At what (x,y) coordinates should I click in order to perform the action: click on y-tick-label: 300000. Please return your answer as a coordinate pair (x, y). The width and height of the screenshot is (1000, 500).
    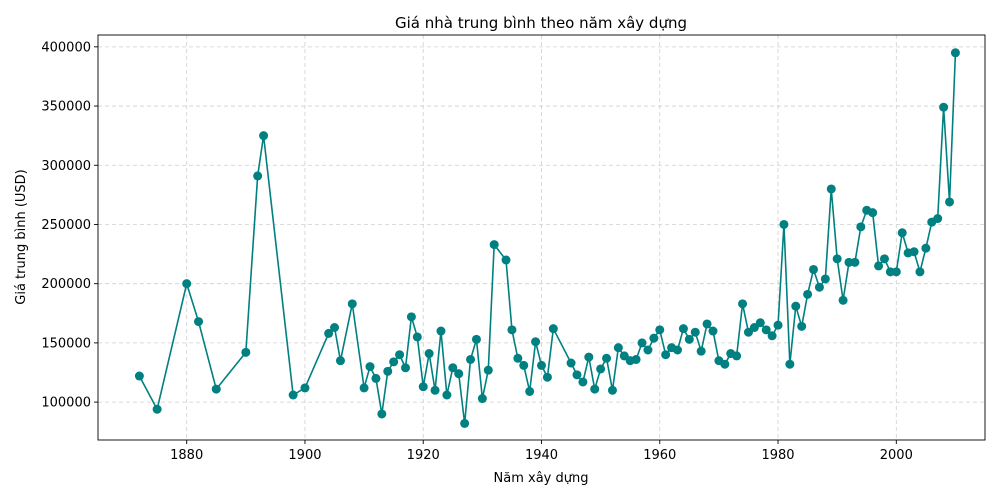
    Looking at the image, I should click on (66, 166).